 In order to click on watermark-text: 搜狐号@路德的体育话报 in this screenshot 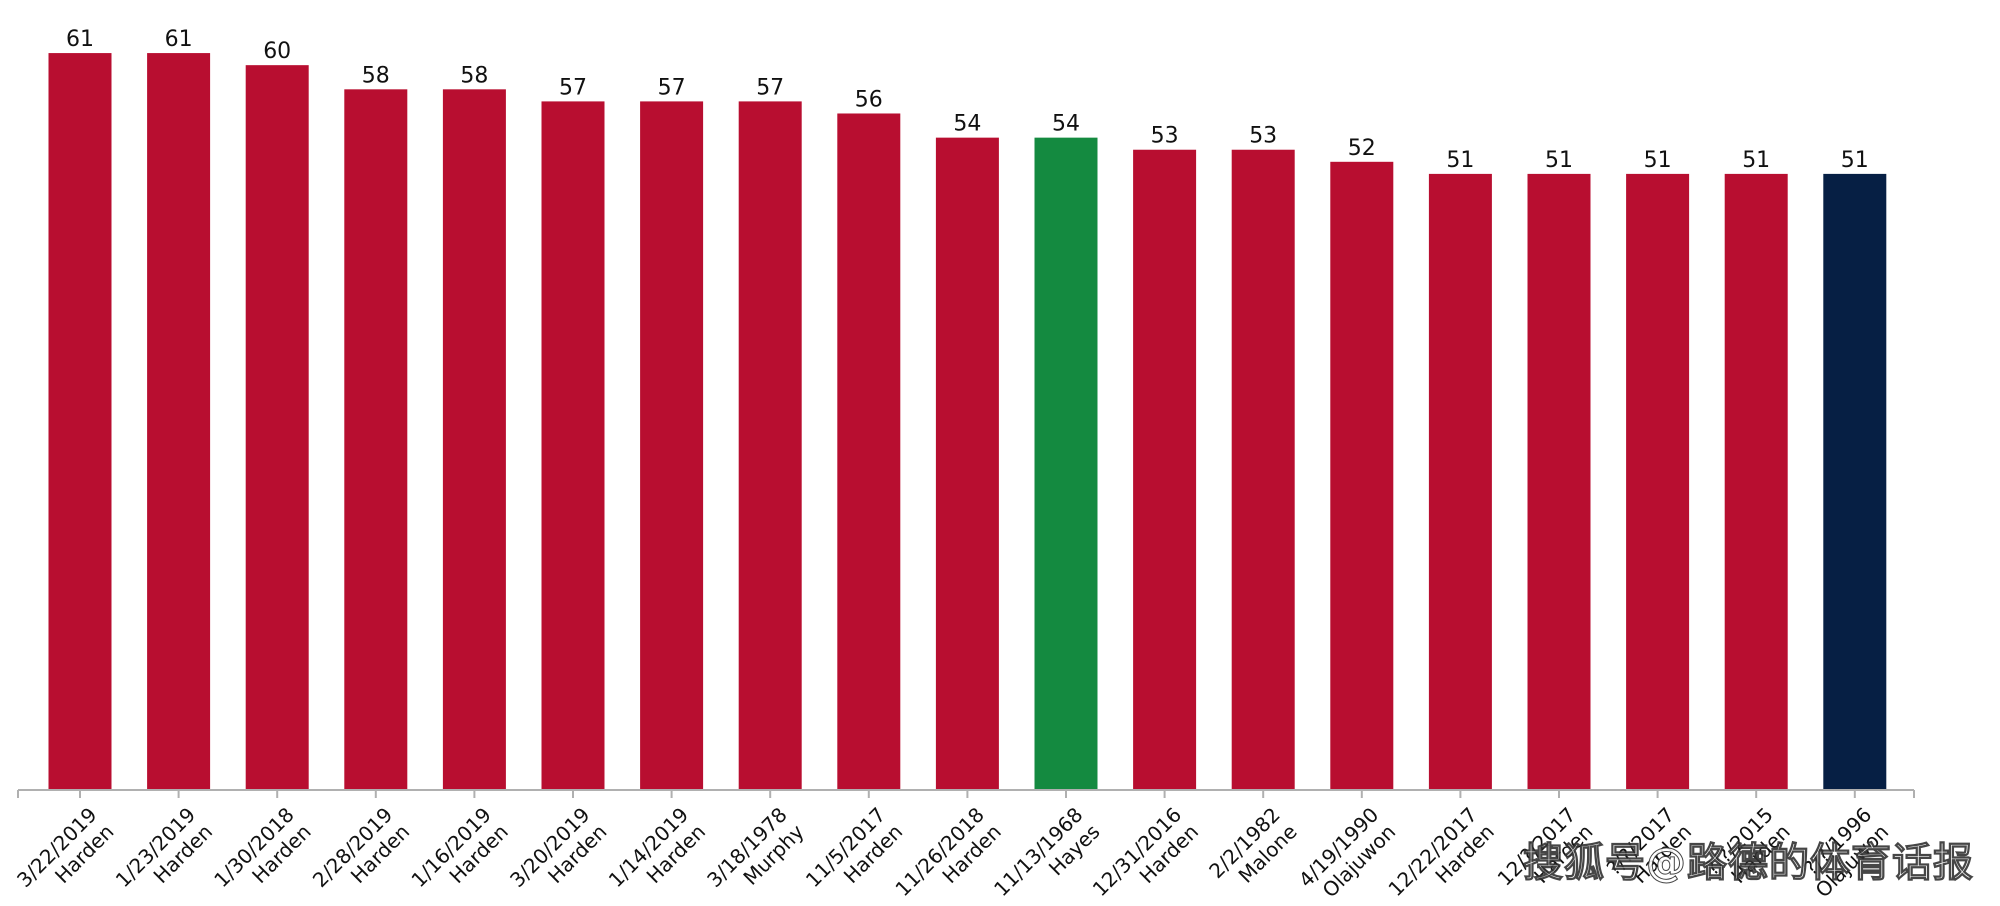, I will do `click(1748, 863)`.